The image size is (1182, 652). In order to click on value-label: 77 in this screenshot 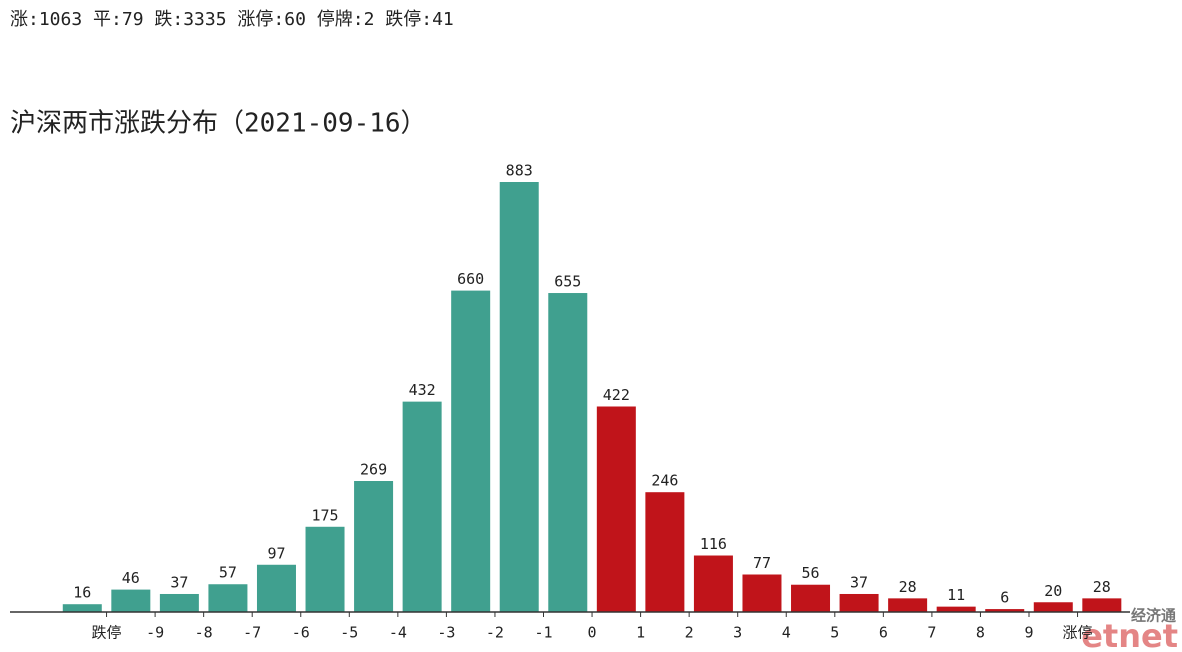, I will do `click(762, 563)`.